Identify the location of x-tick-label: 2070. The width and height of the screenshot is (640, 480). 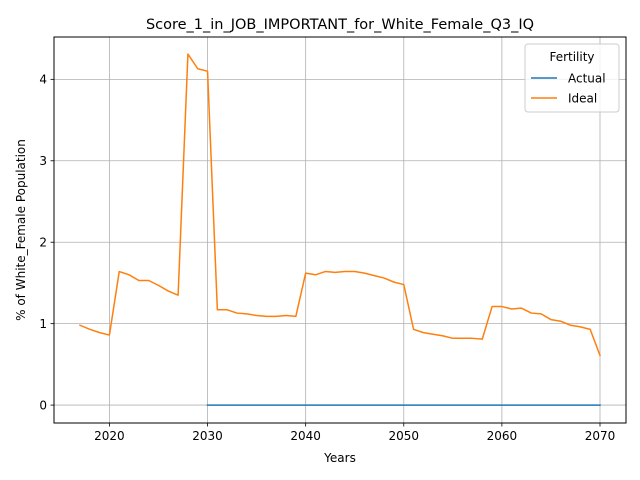
(600, 436).